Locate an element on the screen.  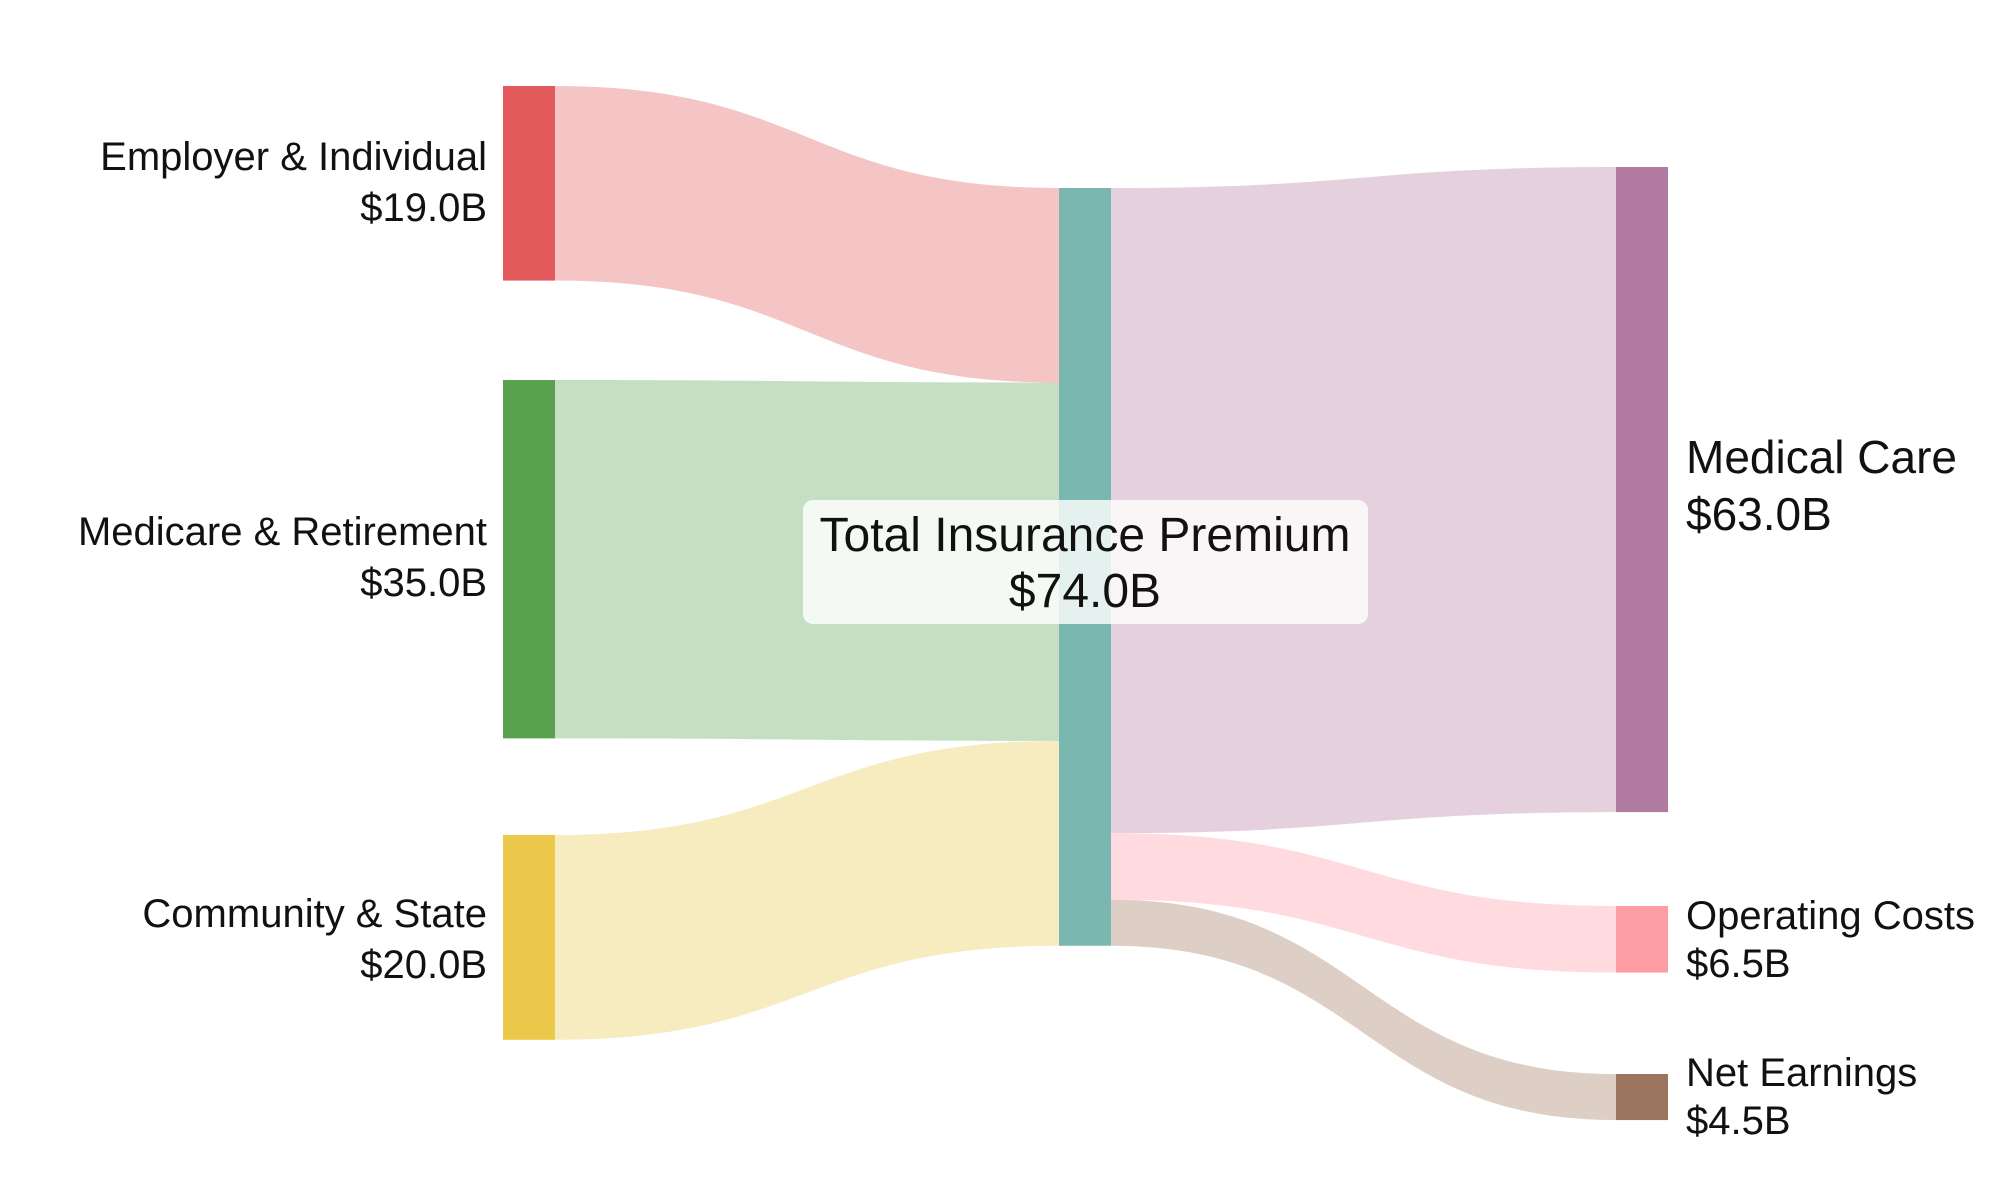
node-net-earnings is located at coordinates (1642, 1097).